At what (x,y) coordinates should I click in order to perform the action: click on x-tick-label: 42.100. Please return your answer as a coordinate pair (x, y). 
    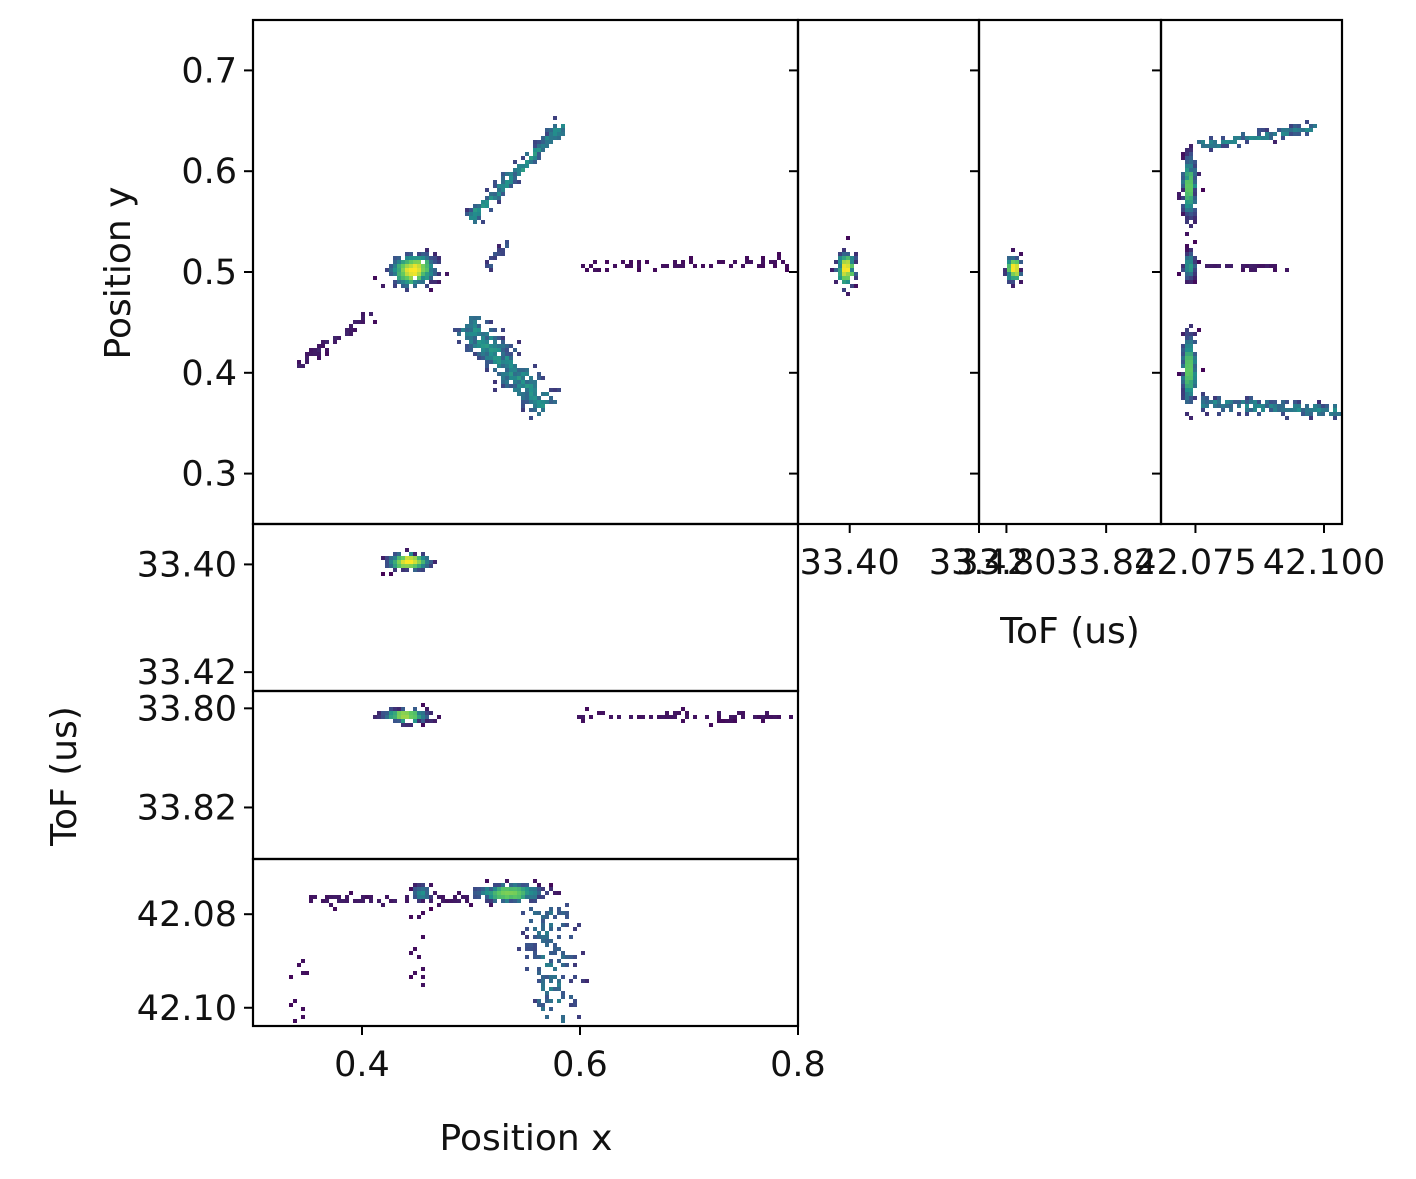
    Looking at the image, I should click on (1324, 563).